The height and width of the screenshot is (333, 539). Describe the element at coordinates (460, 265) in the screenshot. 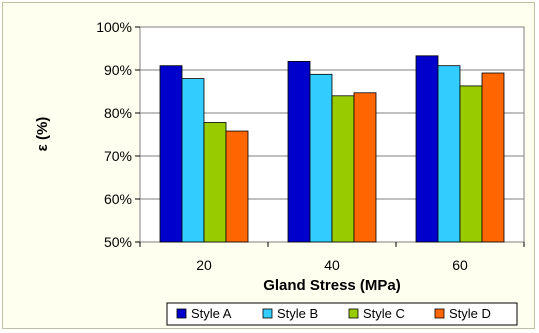

I see `x-tick-label: 60` at that location.